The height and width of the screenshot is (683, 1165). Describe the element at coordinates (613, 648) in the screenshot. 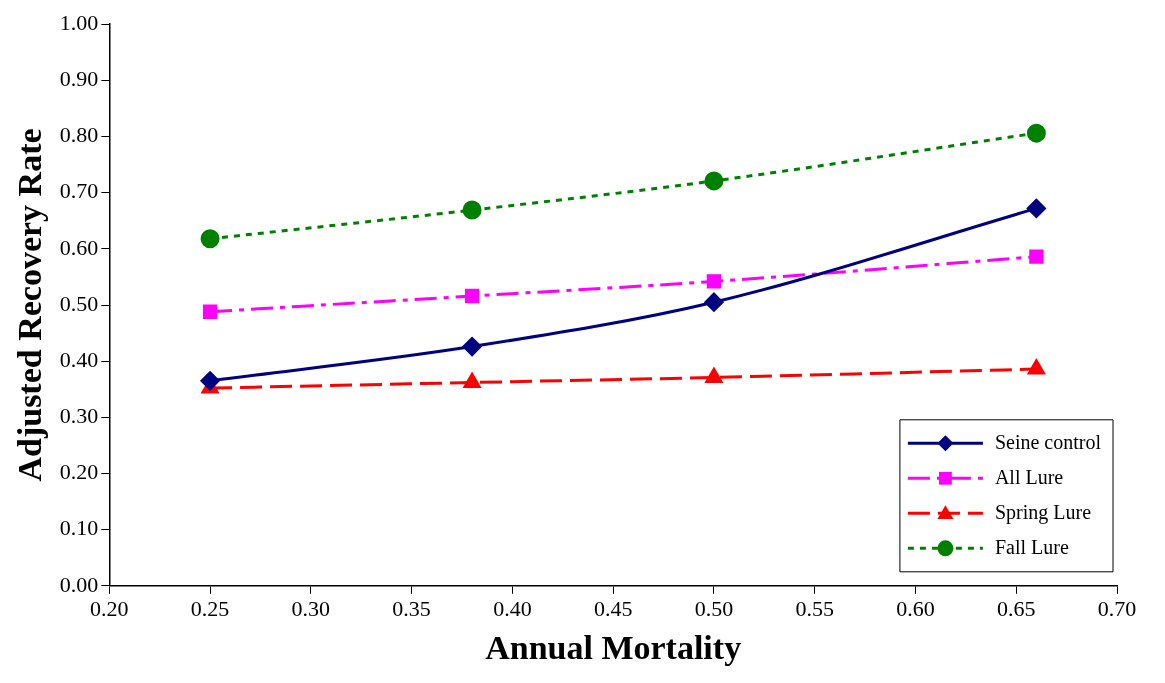

I see `x-axis-title: Annual Mortality` at that location.